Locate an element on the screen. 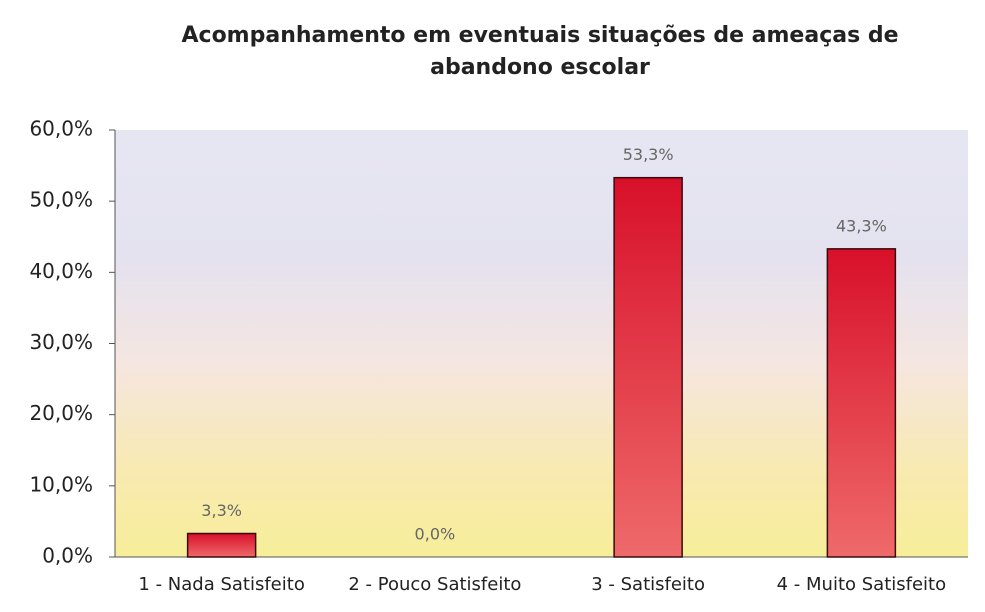 The height and width of the screenshot is (612, 985). x-tick-label: 1 - Nada Satisfeito is located at coordinates (221, 584).